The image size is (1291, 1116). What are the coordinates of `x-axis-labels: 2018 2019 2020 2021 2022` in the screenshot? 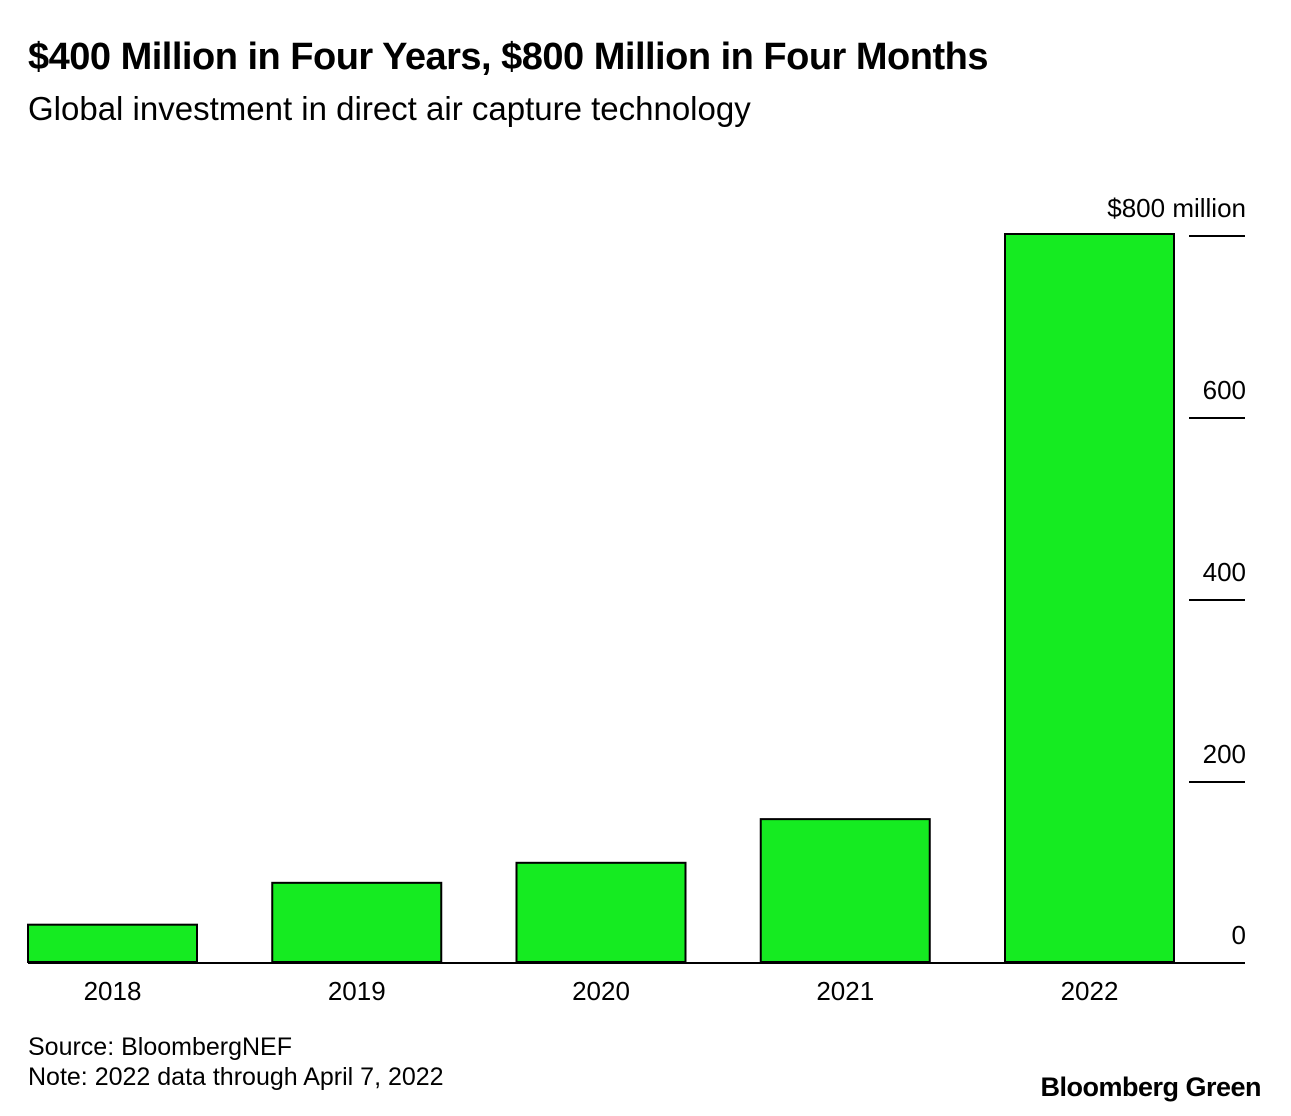 It's located at (601, 991).